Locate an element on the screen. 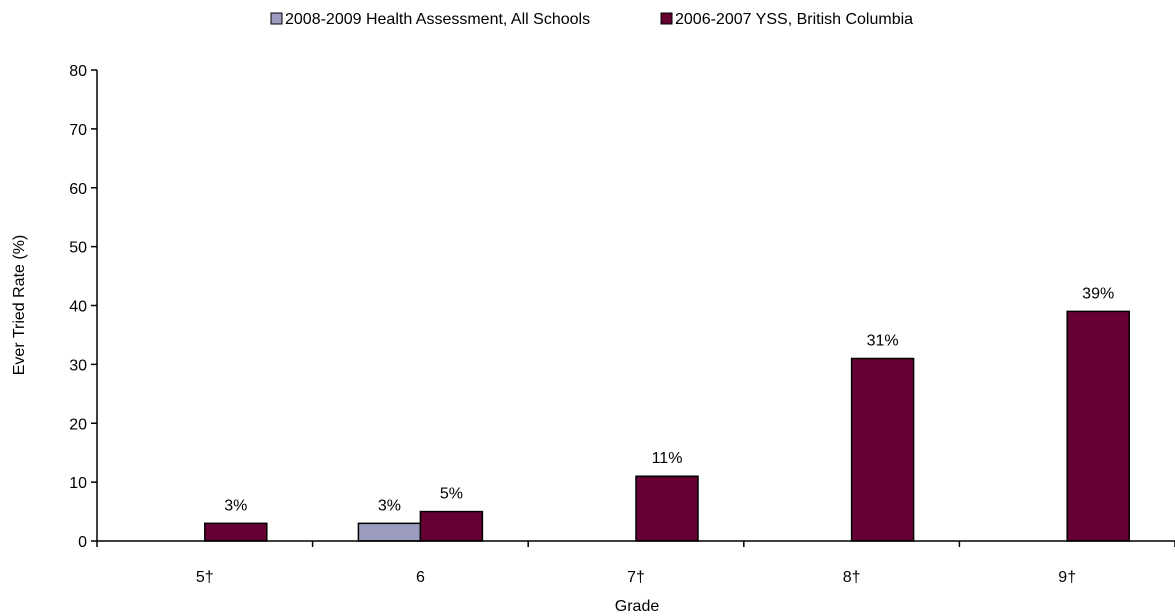 This screenshot has height=616, width=1175. bar-value-label: 39% is located at coordinates (1098, 293).